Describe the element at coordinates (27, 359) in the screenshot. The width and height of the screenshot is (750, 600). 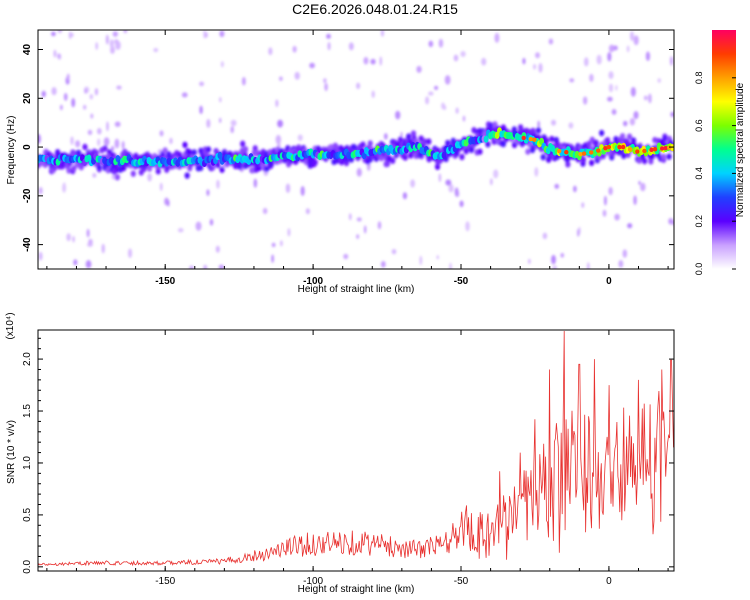
I see `snr-y-tick-label: 2.0` at that location.